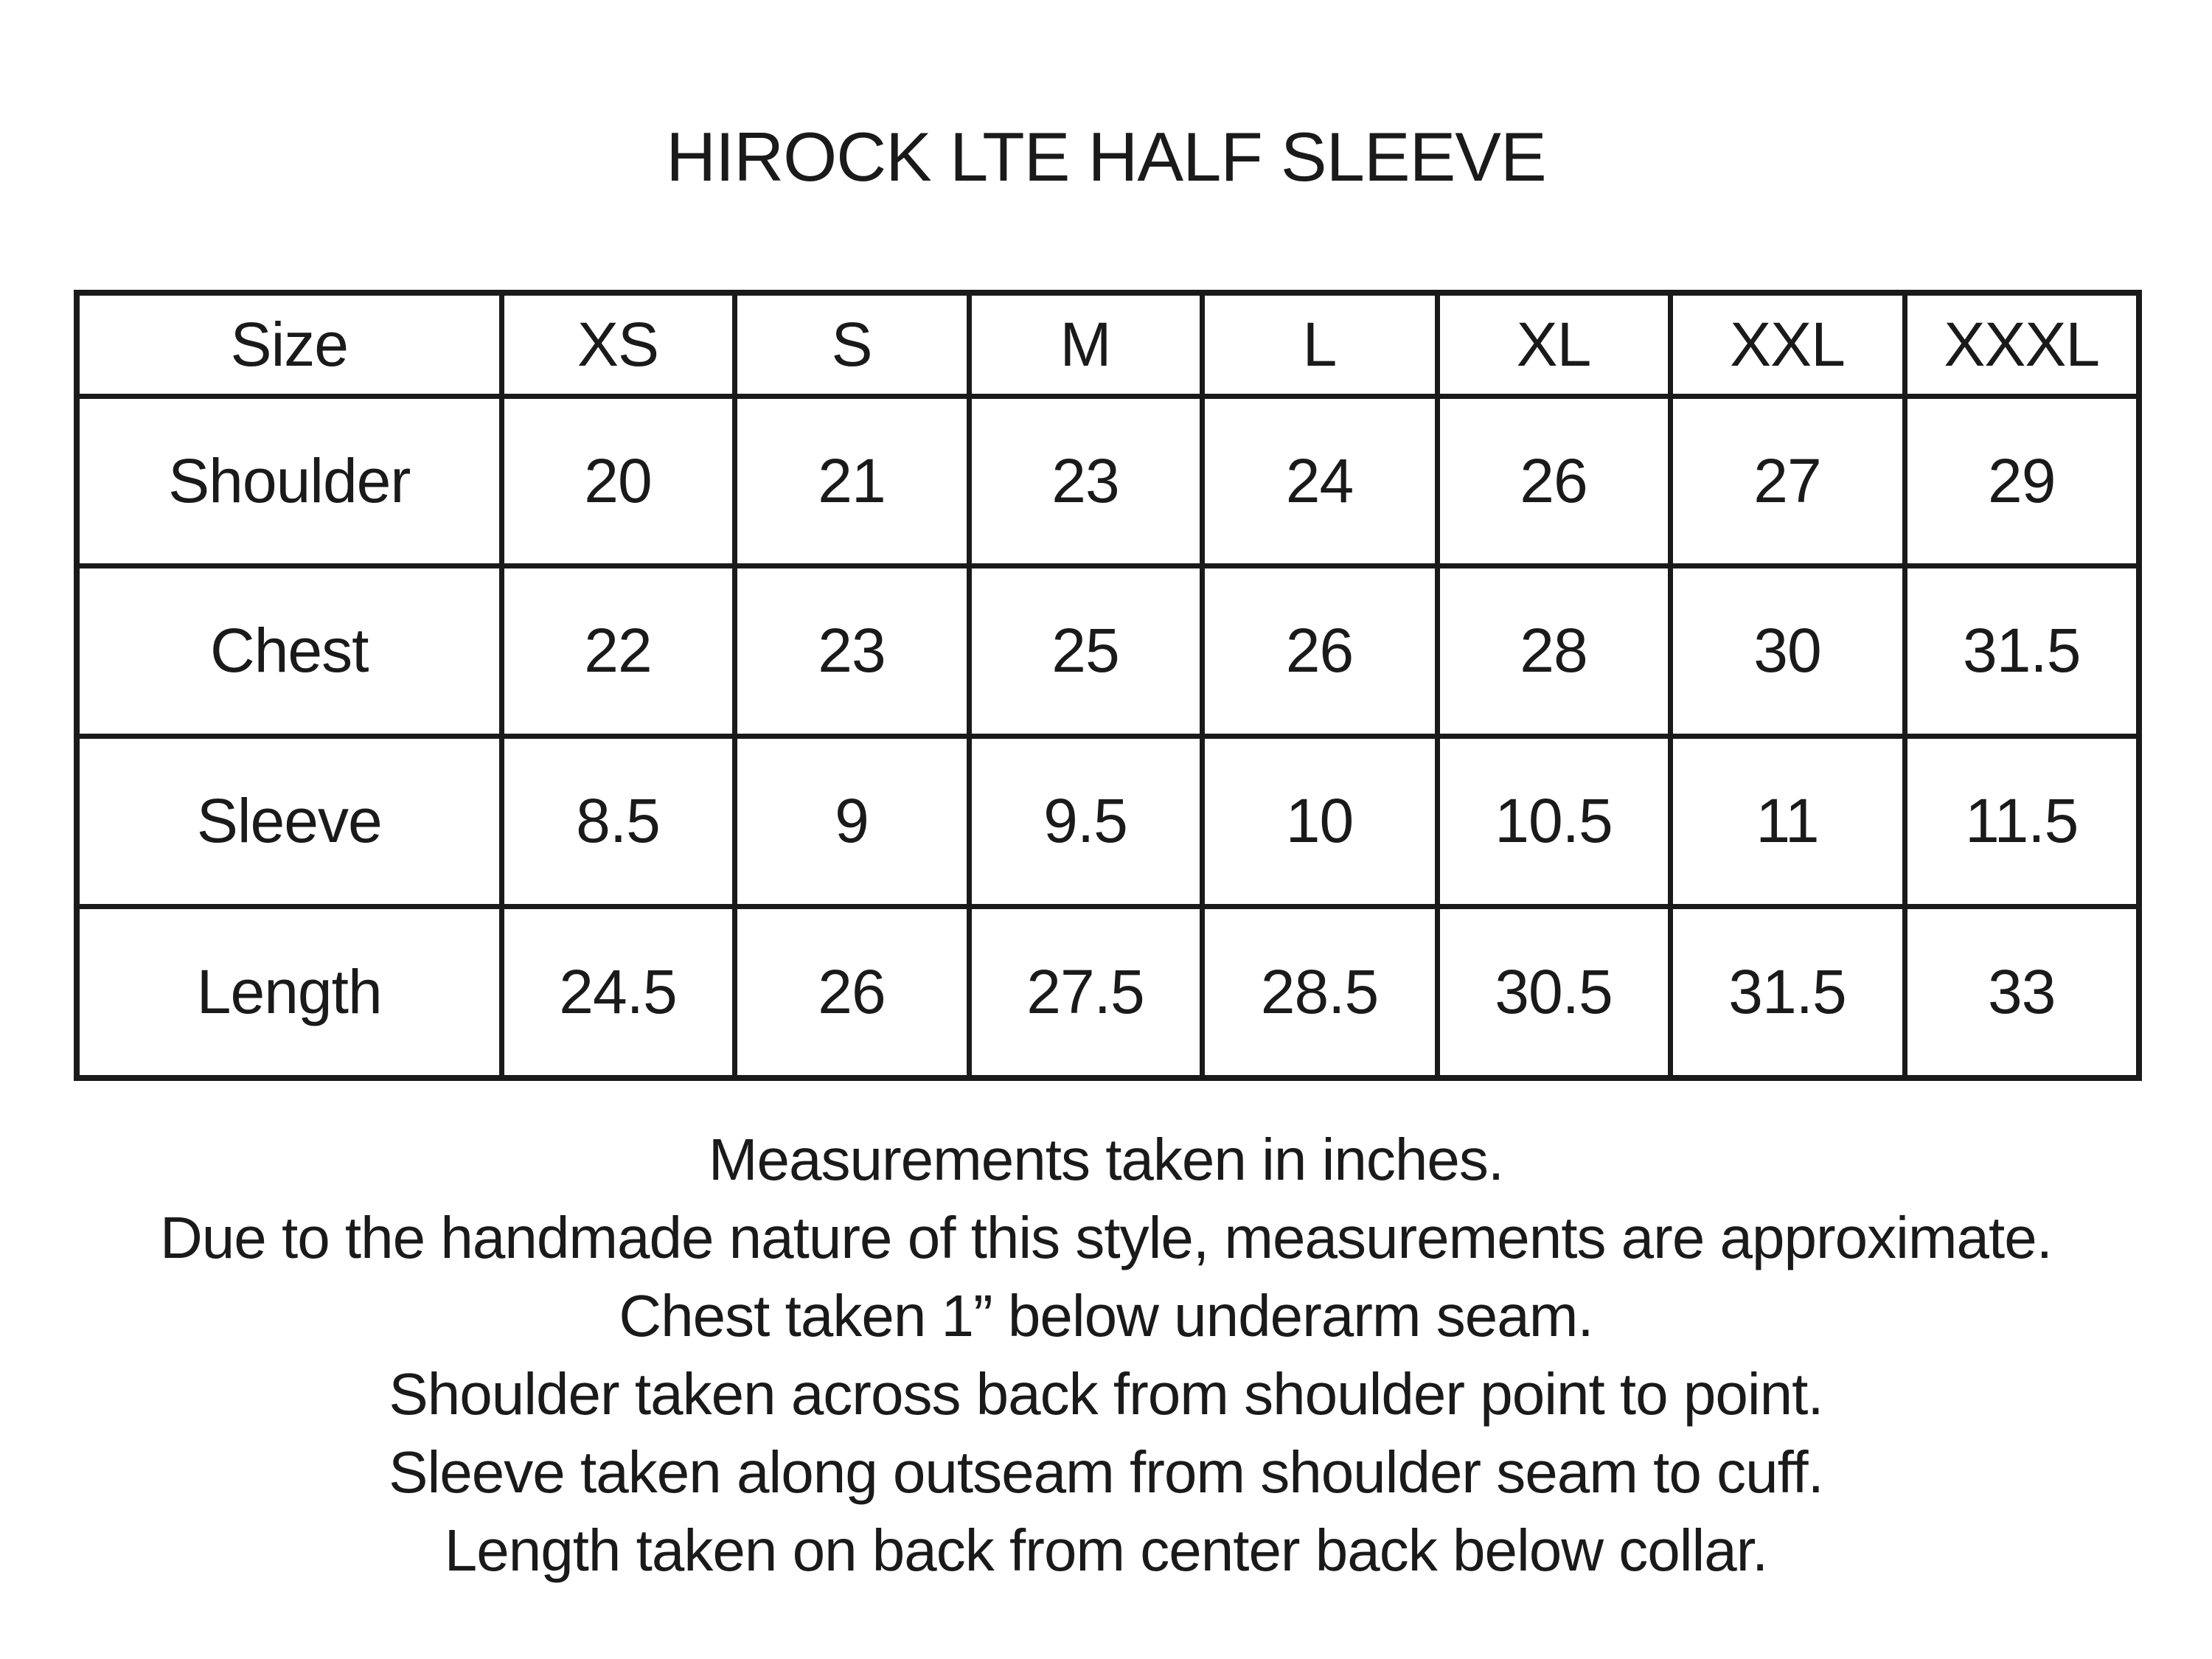 This screenshot has width=2212, height=1659. I want to click on table-cell: 29, so click(2022, 480).